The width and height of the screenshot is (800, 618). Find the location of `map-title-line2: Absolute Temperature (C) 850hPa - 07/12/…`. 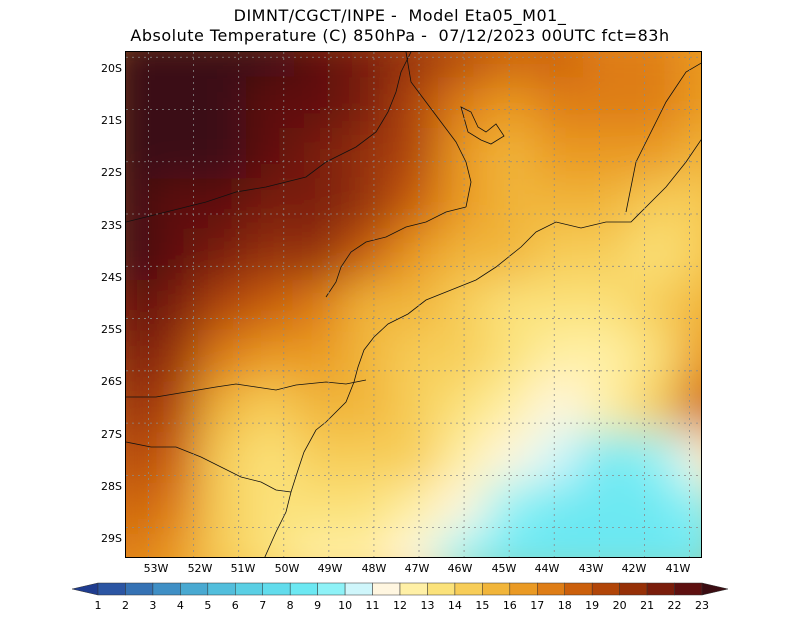

map-title-line2: Absolute Temperature (C) 850hPa - 07/12/… is located at coordinates (400, 35).